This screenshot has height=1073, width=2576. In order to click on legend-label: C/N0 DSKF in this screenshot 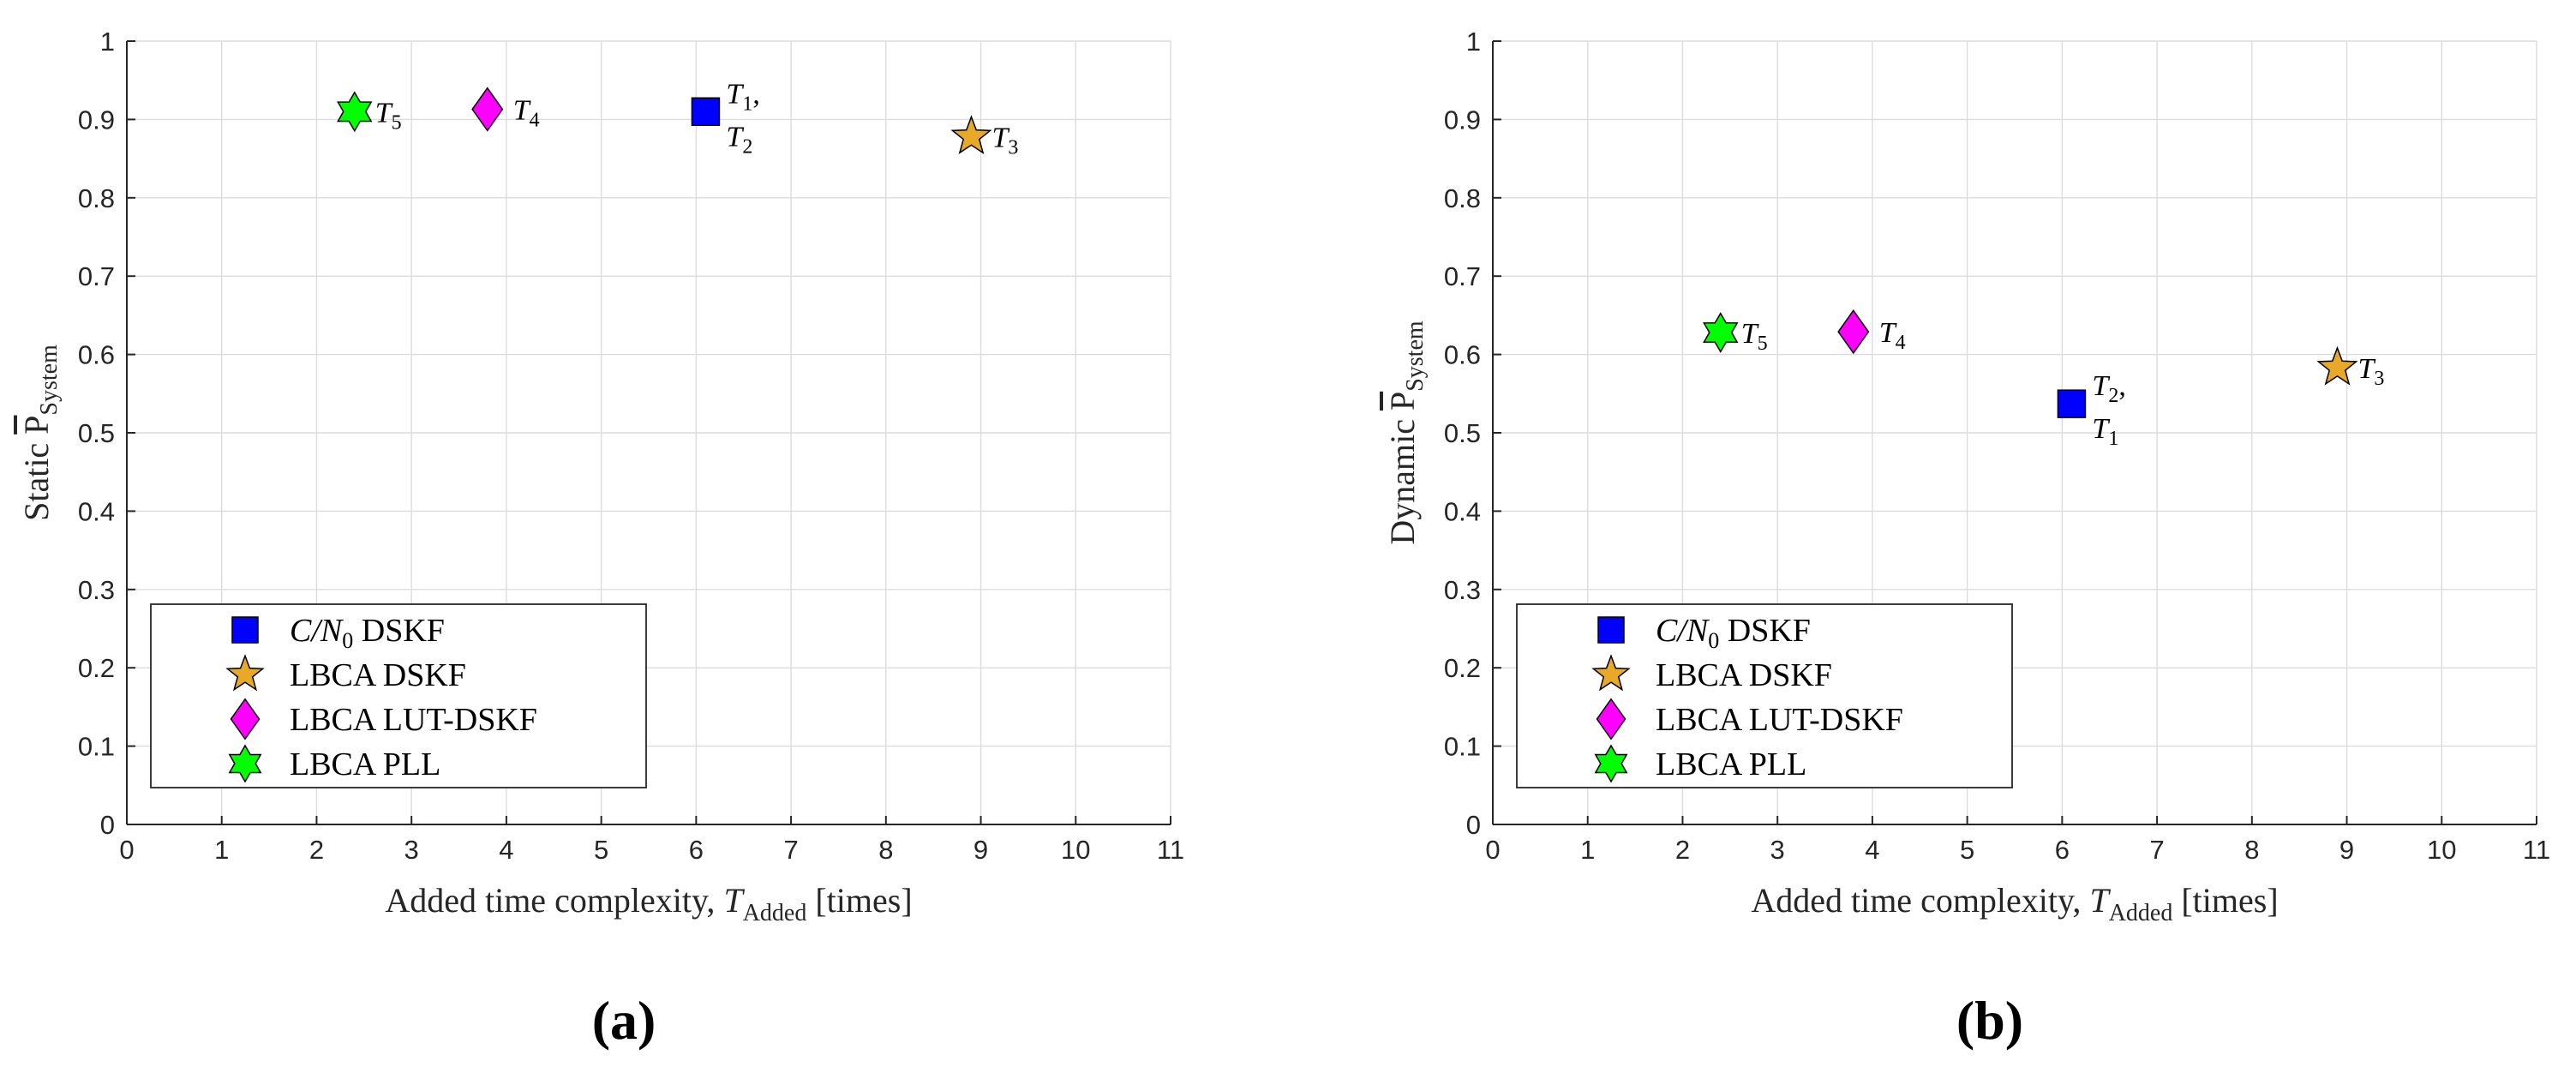, I will do `click(1733, 633)`.